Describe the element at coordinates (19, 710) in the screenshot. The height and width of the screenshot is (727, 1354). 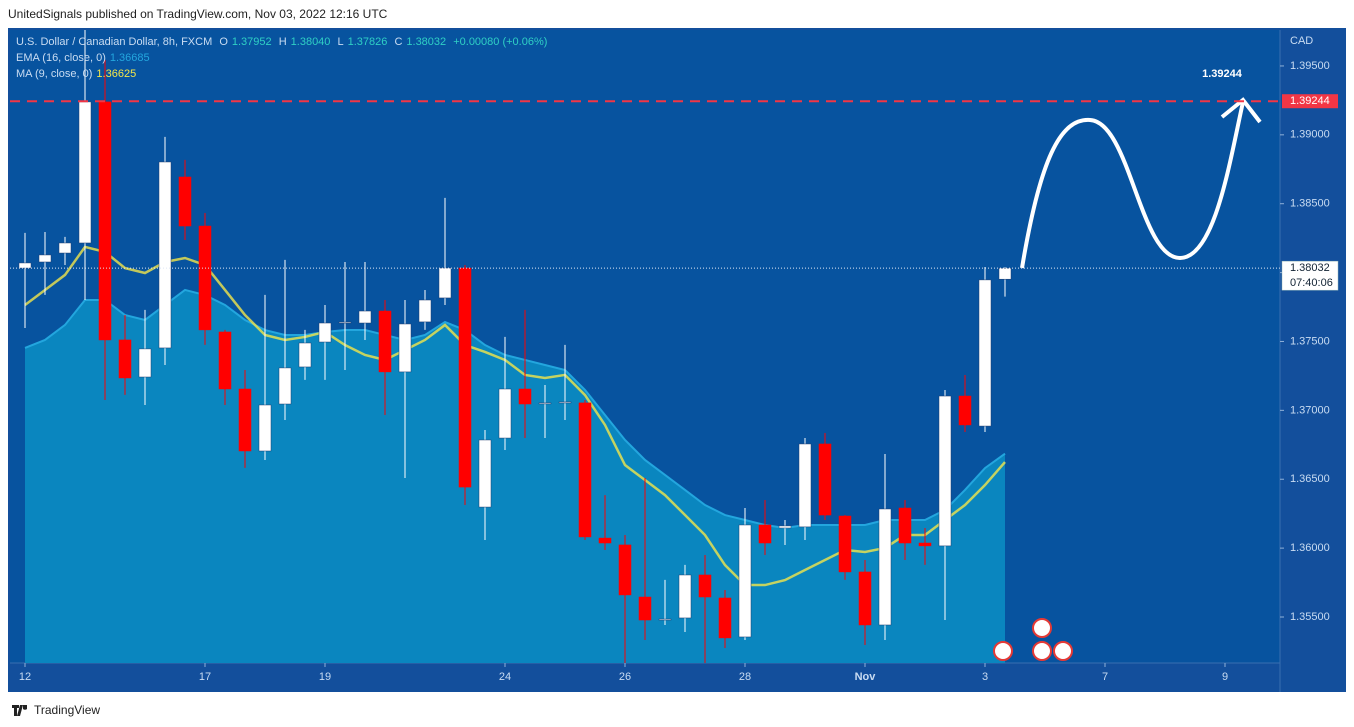
I see `logo` at that location.